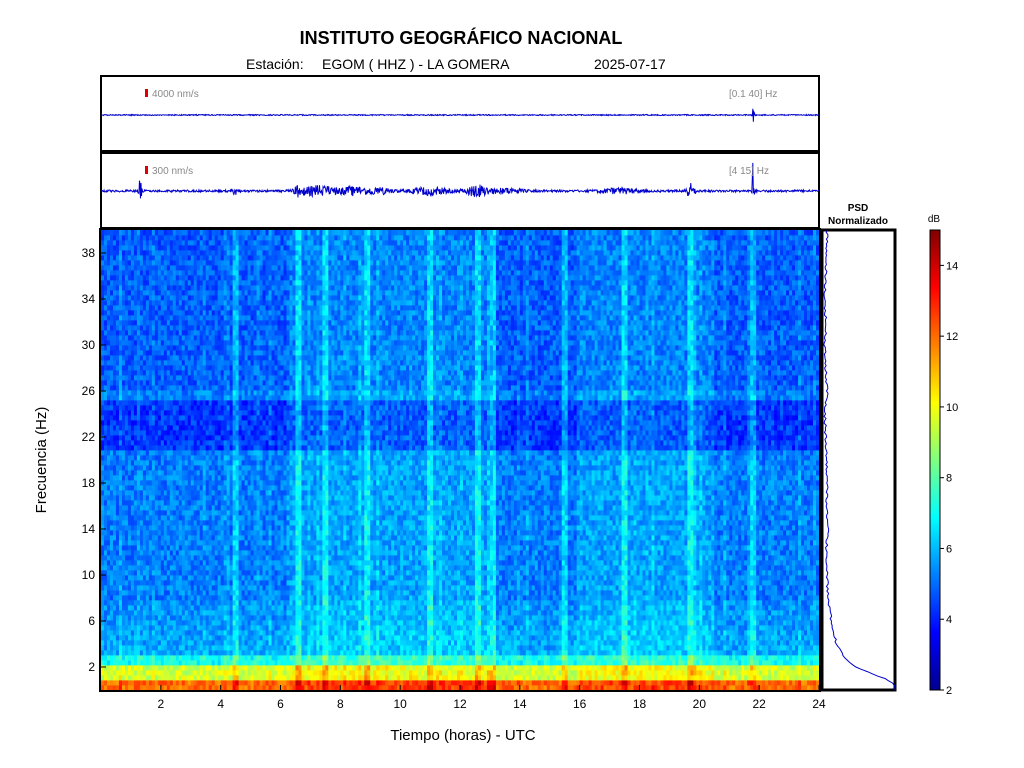 The width and height of the screenshot is (1024, 768). I want to click on page-title: INSTITUTO GEOGRÁFICO NACIONAL, so click(461, 38).